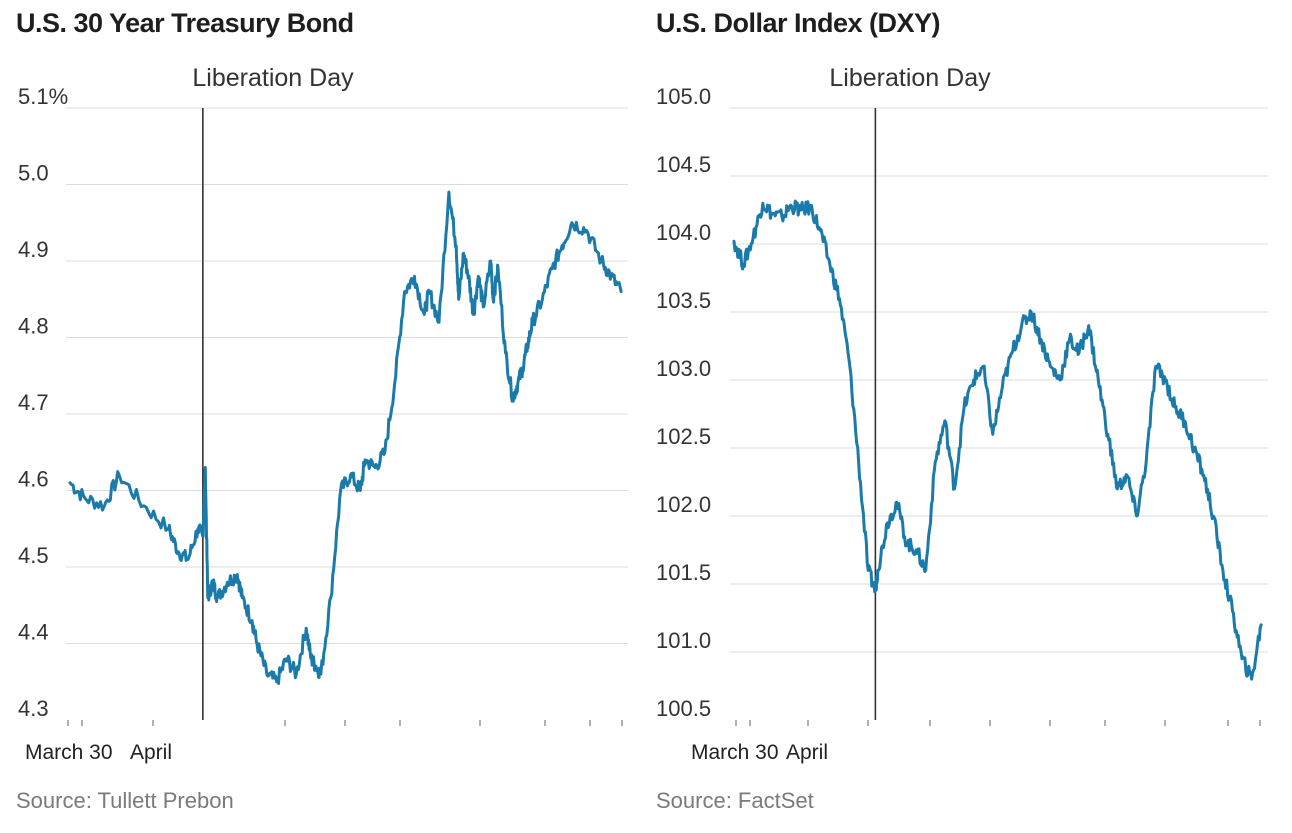 This screenshot has width=1292, height=833. I want to click on bond-ytick-label: 4.3, so click(33, 708).